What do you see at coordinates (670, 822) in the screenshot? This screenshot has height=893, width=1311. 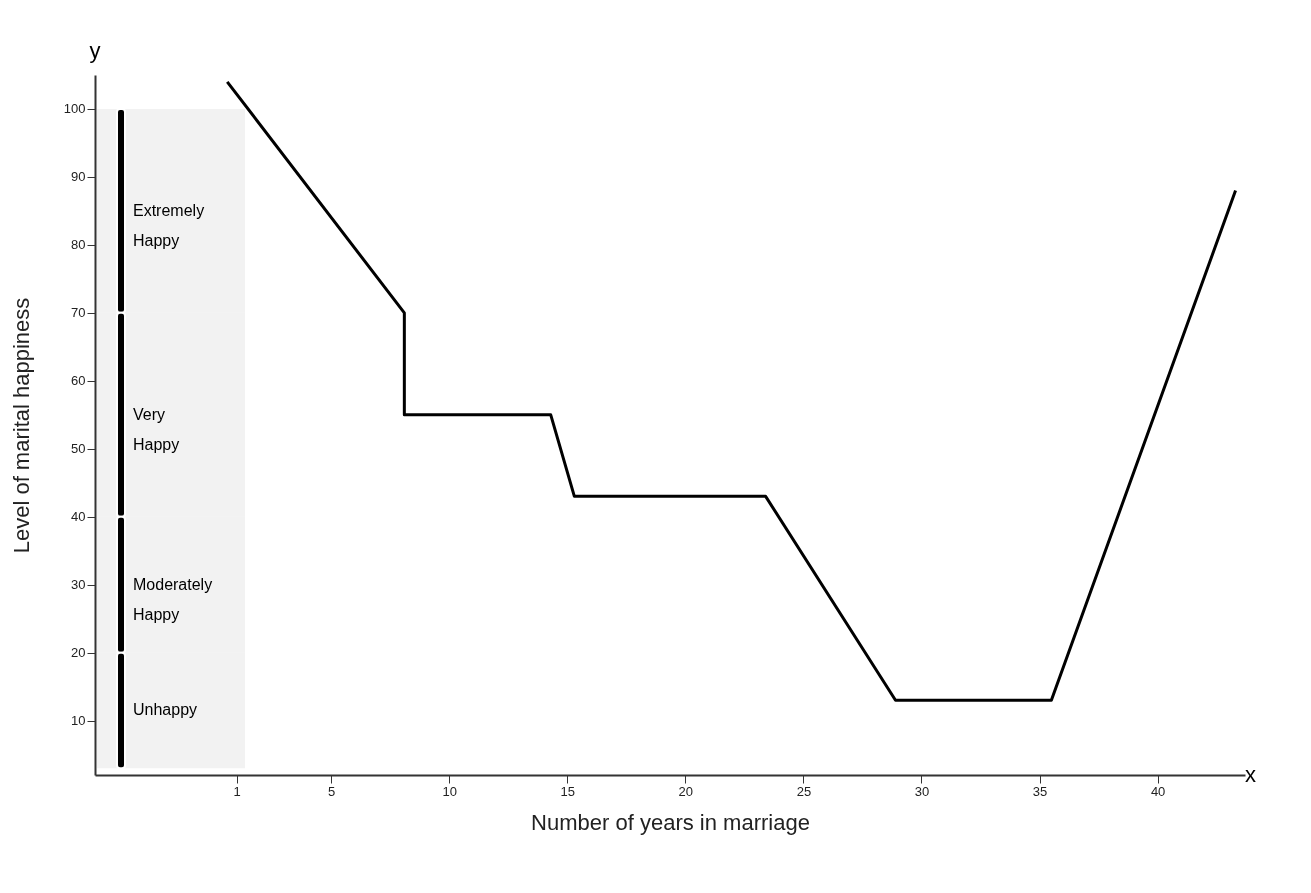 I see `x-axis-title: Number of years in marriage` at bounding box center [670, 822].